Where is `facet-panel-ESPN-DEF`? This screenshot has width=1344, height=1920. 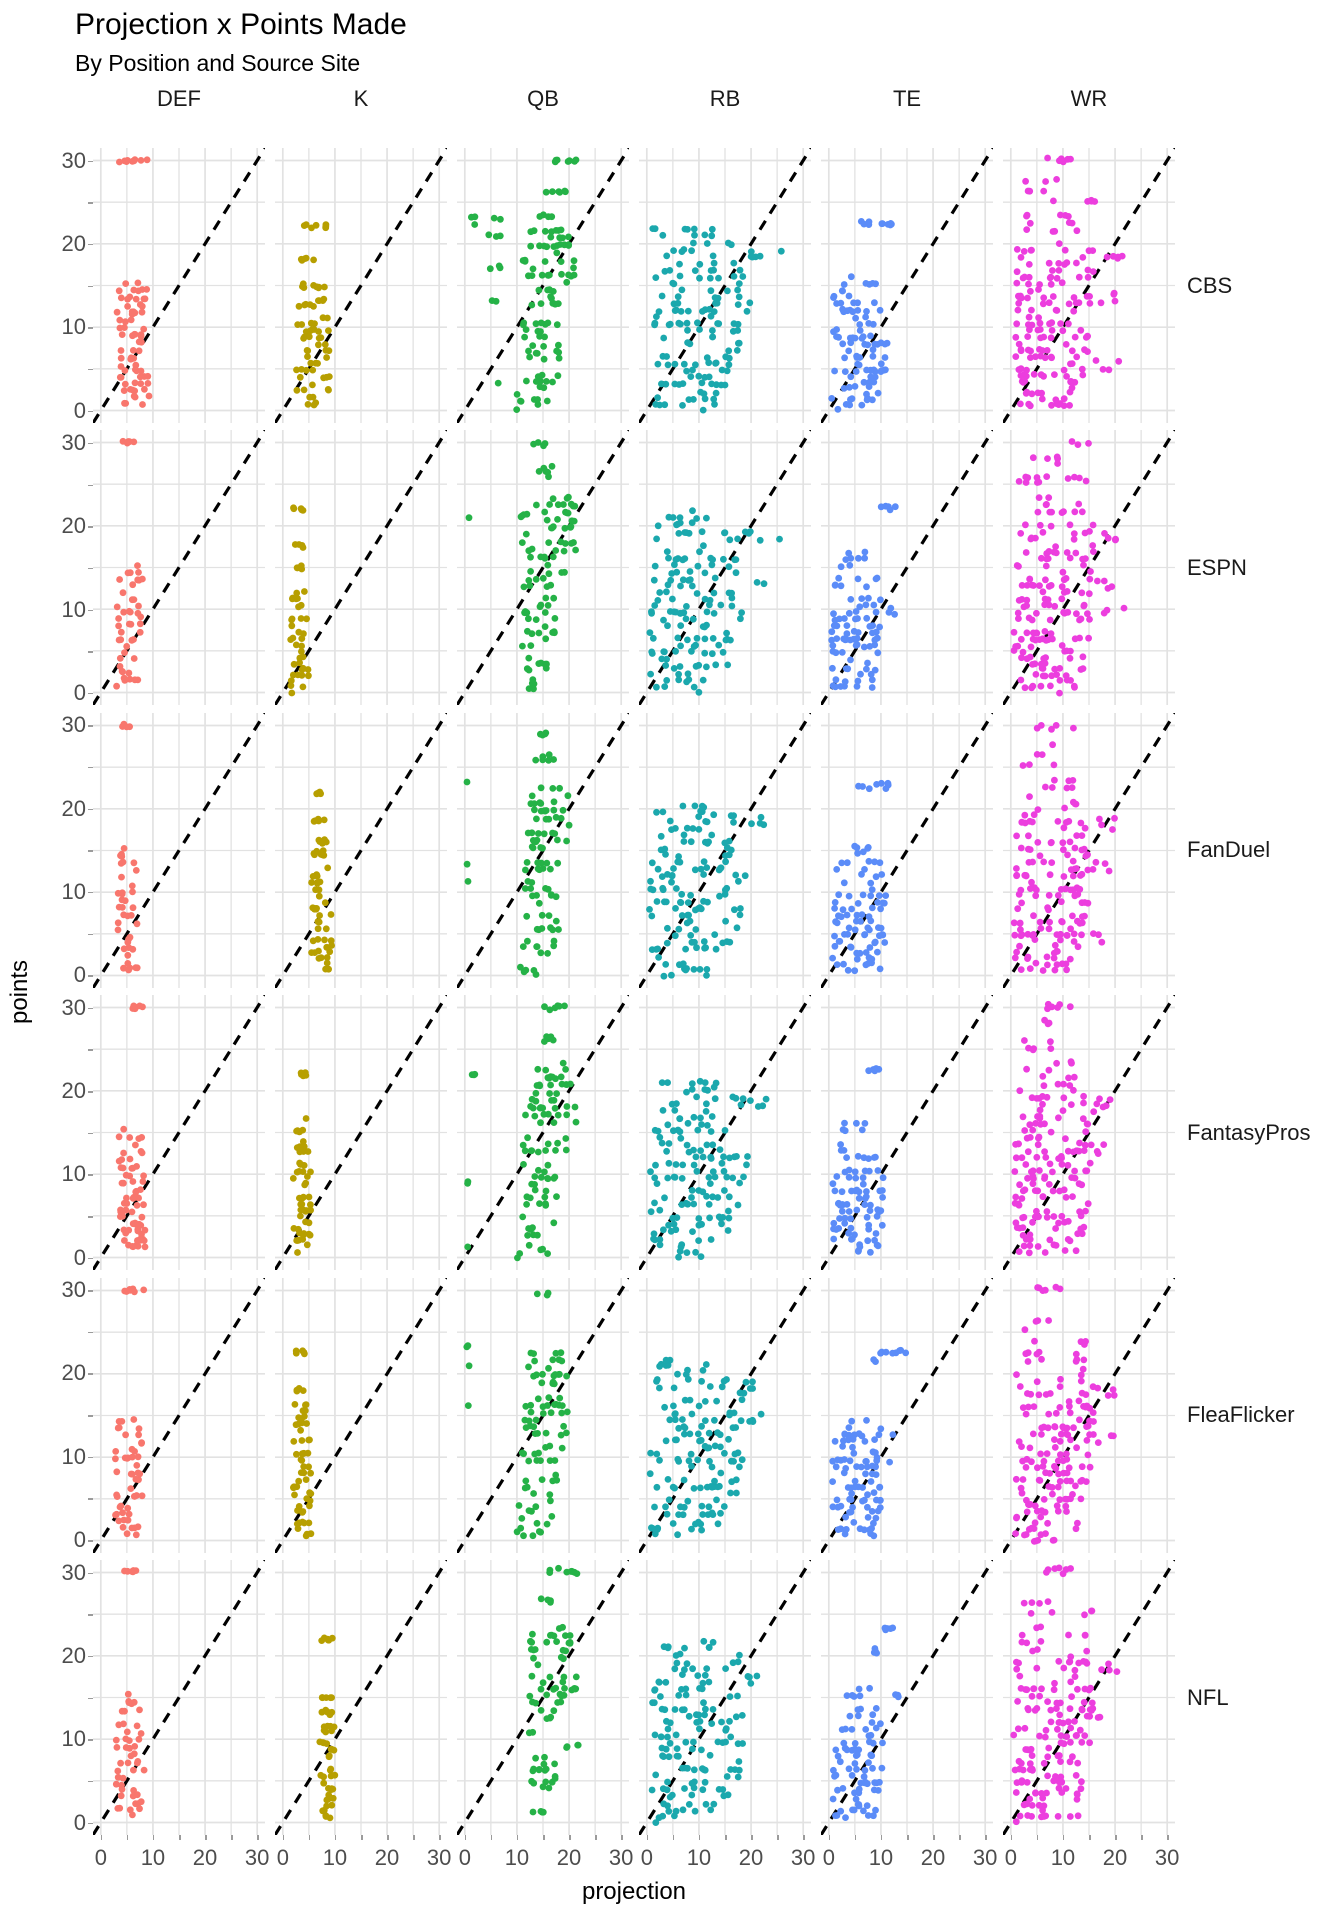 facet-panel-ESPN-DEF is located at coordinates (179, 568).